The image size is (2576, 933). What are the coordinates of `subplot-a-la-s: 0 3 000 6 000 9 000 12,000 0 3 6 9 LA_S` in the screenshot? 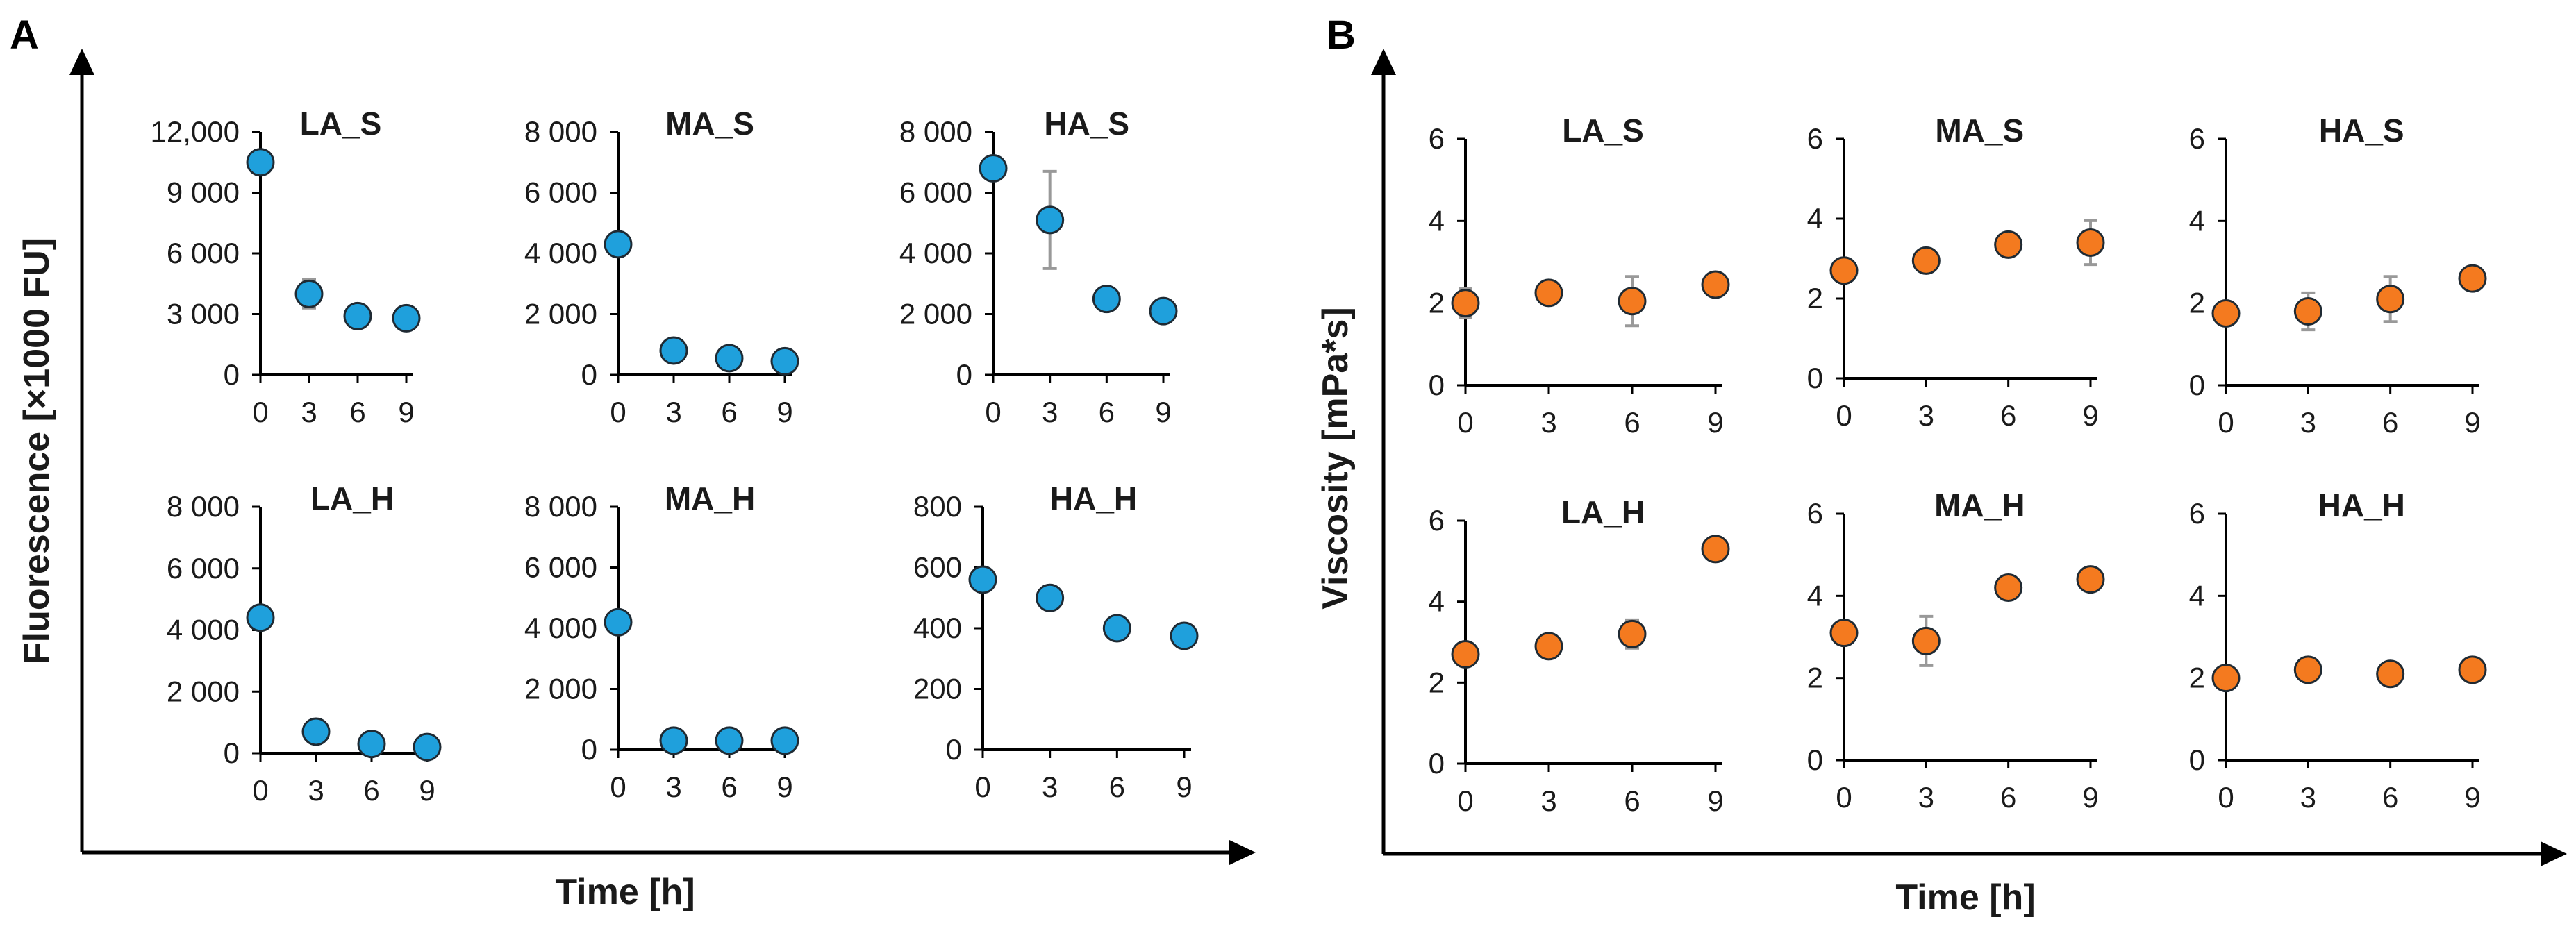 It's located at (286, 267).